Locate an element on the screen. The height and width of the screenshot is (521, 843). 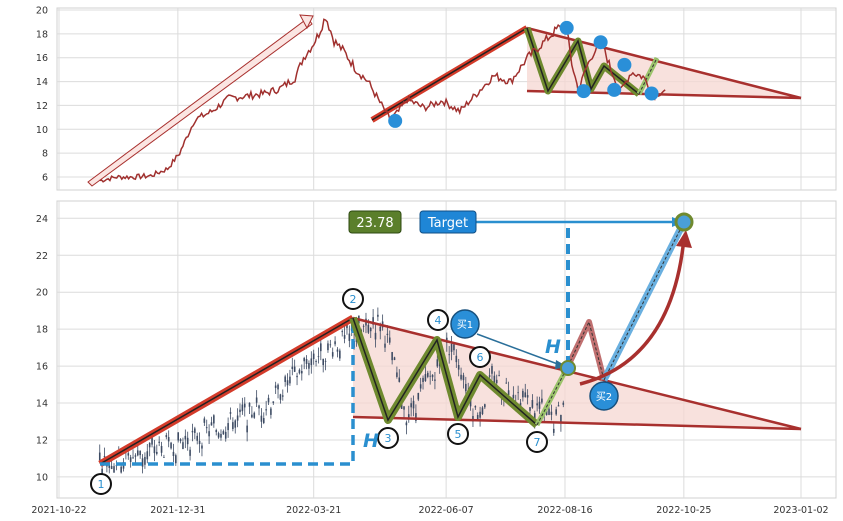
target-value: 23.78 is located at coordinates (374, 223).